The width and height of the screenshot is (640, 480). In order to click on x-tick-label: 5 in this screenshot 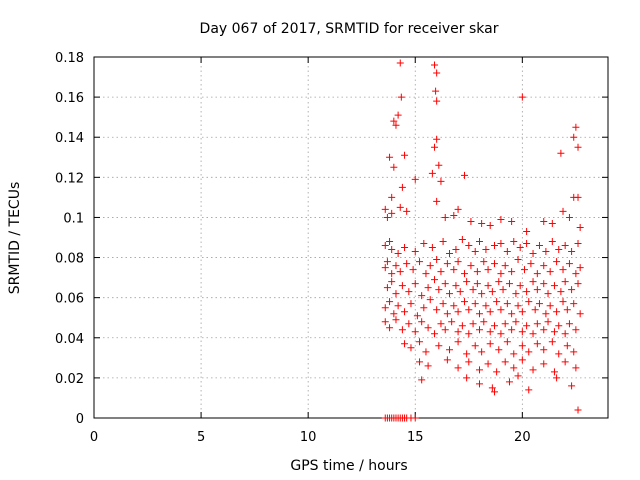, I will do `click(201, 437)`.